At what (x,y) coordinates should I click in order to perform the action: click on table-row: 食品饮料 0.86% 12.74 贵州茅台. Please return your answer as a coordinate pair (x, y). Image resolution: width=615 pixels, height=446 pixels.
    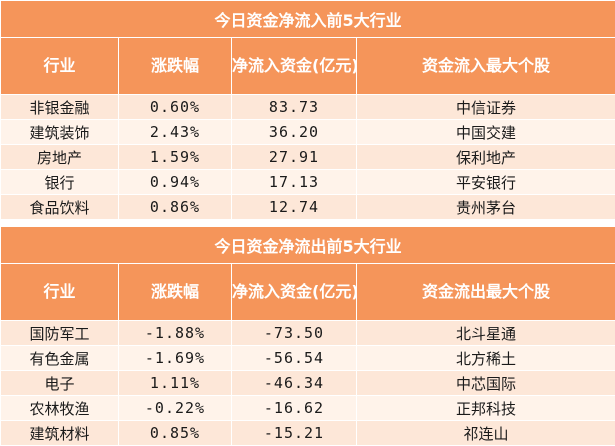
    Looking at the image, I should click on (308, 207).